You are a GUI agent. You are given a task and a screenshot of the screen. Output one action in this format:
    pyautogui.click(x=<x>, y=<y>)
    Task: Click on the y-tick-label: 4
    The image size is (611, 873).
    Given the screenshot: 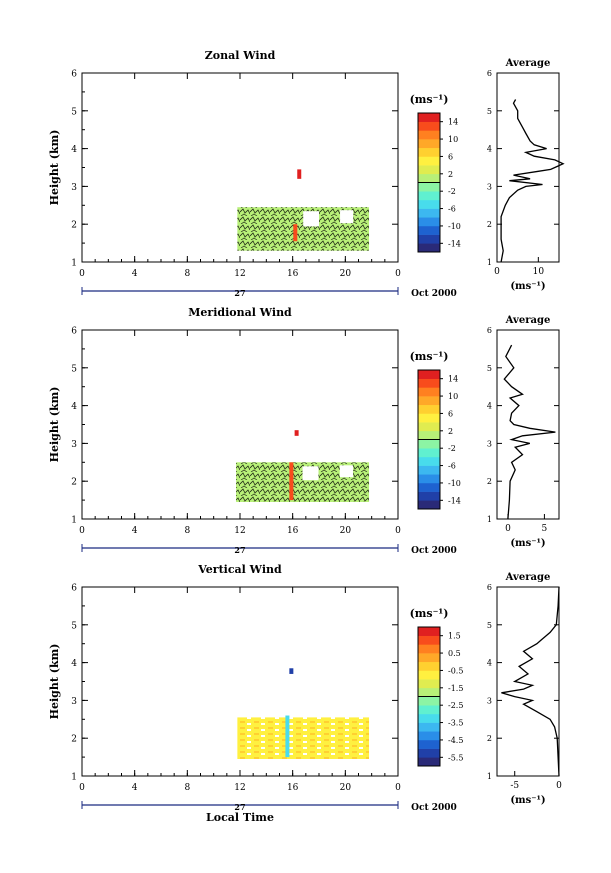 What is the action you would take?
    pyautogui.click(x=74, y=150)
    